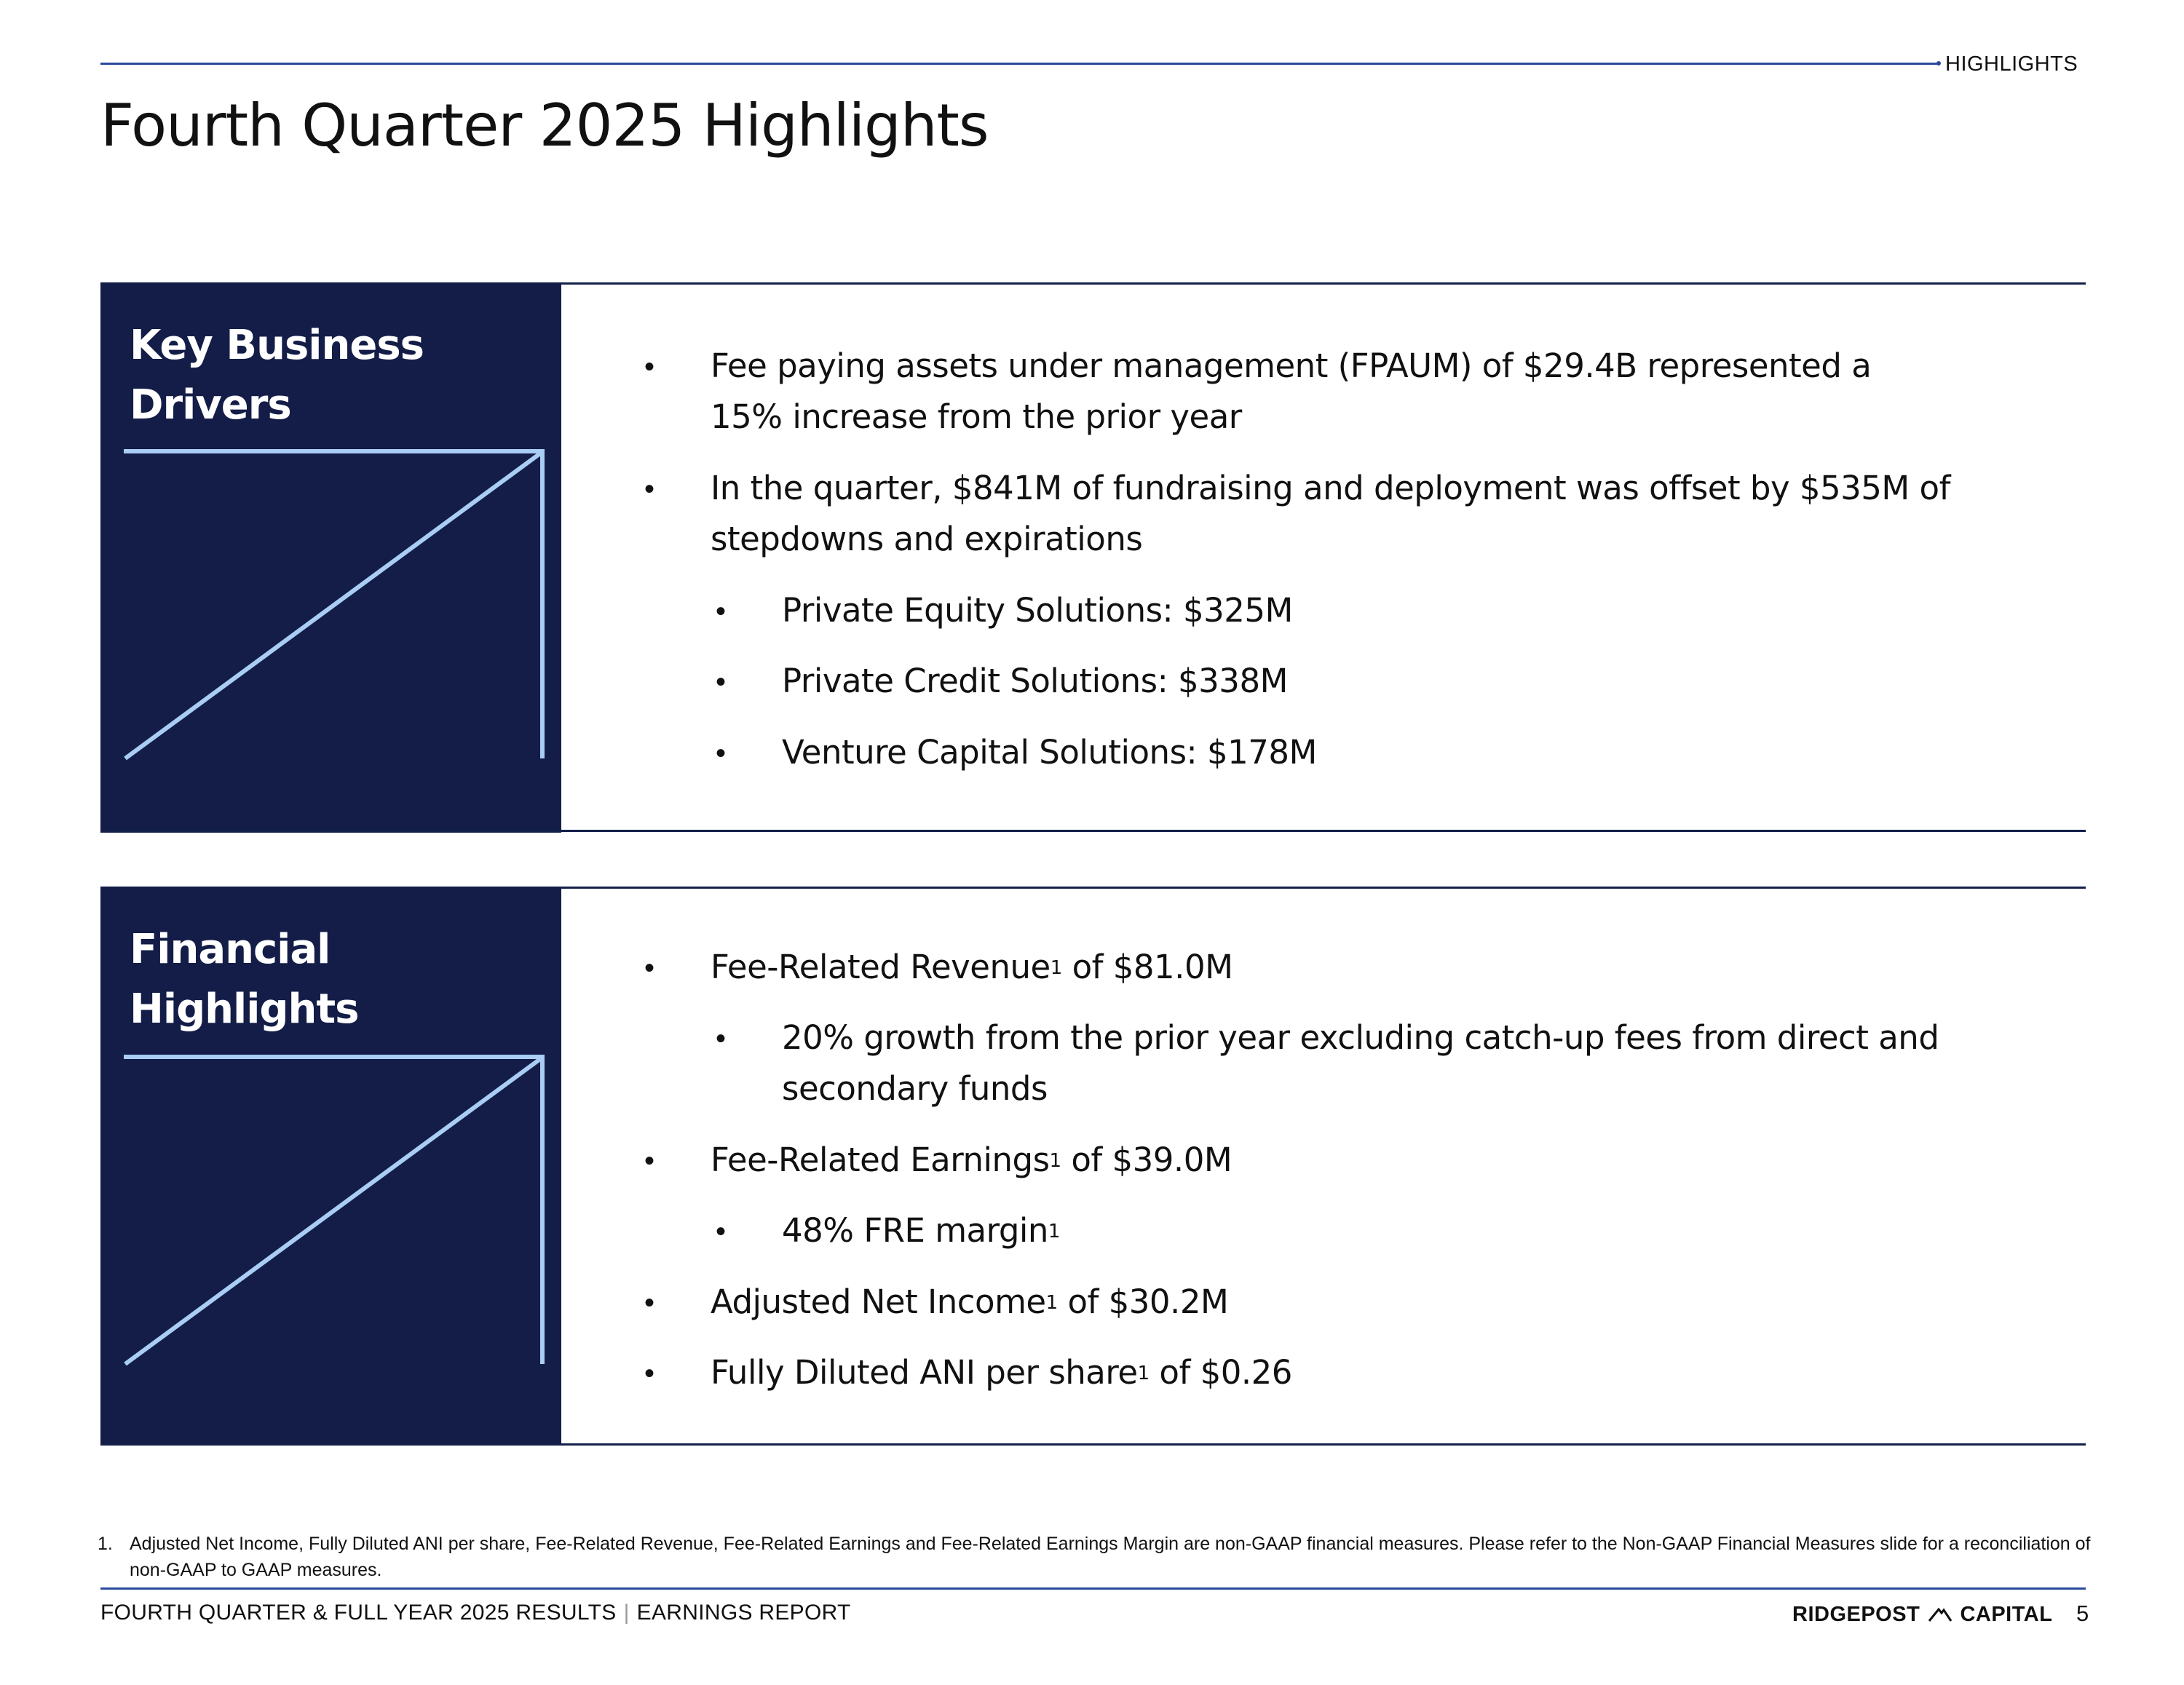 The image size is (2184, 1685). I want to click on company-logo: RIDGEPOST CAPITAL, so click(1923, 1614).